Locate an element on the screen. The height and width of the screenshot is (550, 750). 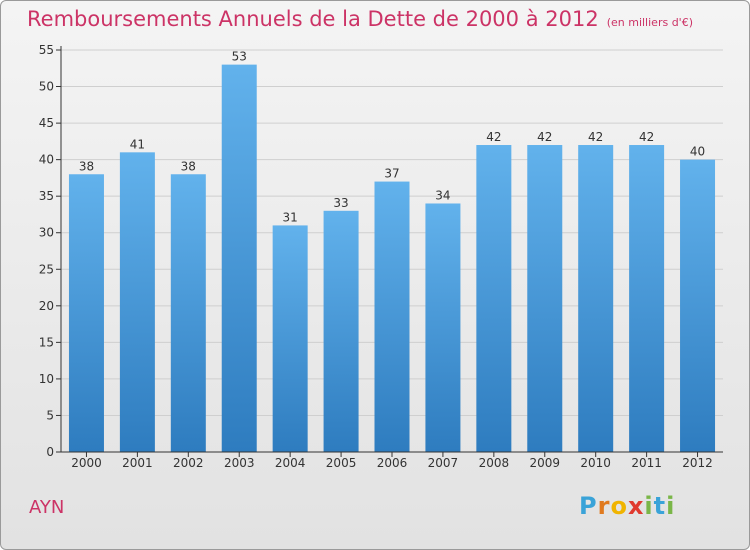
x-tick-label: 2000 is located at coordinates (86, 463).